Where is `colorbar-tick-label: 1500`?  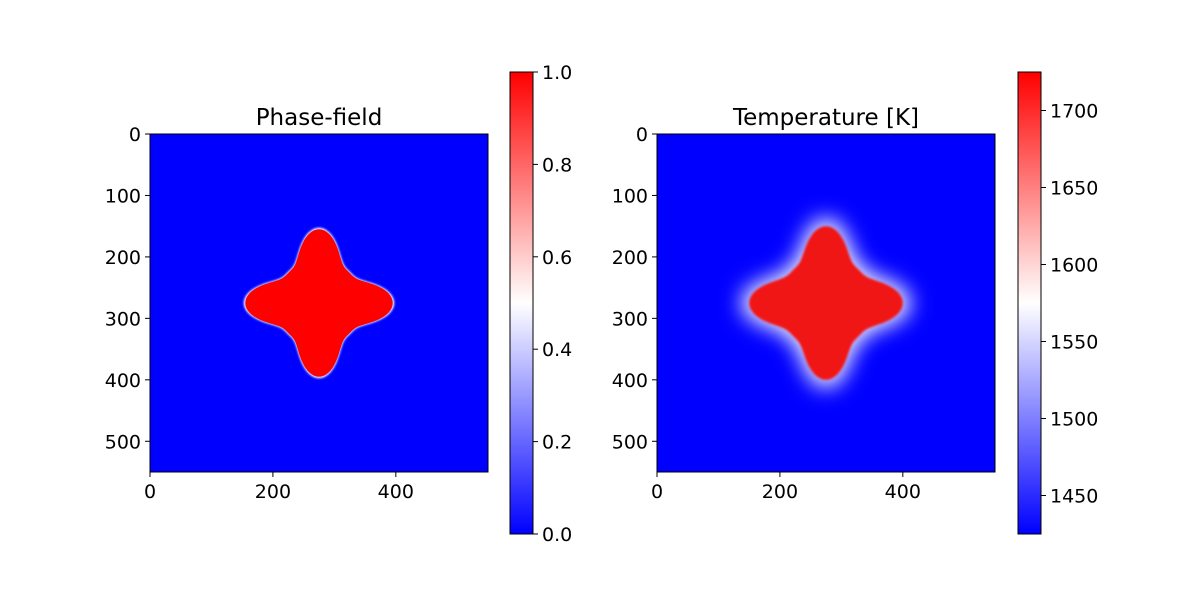
colorbar-tick-label: 1500 is located at coordinates (1074, 420).